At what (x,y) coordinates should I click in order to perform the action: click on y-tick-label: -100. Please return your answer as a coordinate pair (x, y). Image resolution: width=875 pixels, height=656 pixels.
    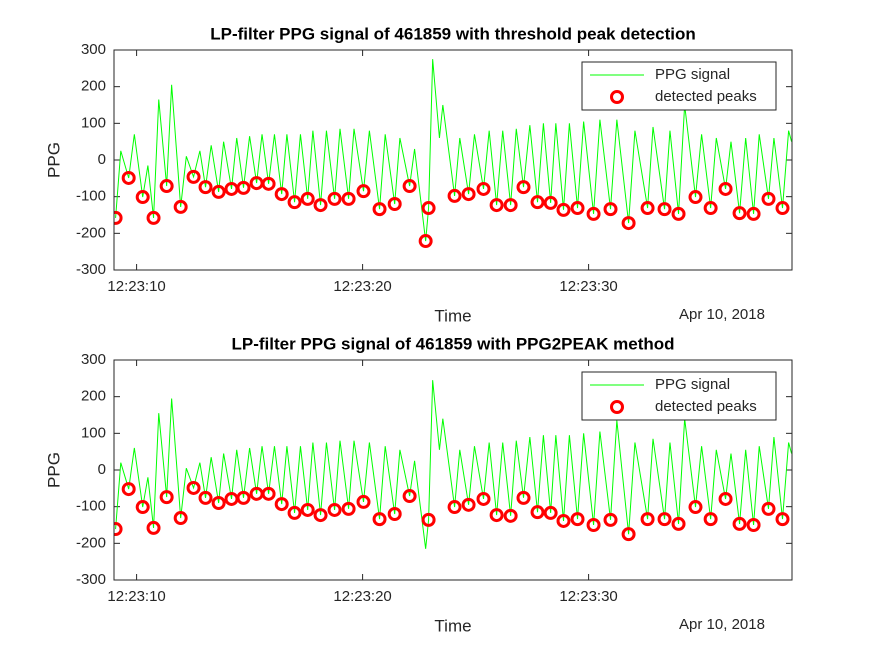
    Looking at the image, I should click on (91, 196).